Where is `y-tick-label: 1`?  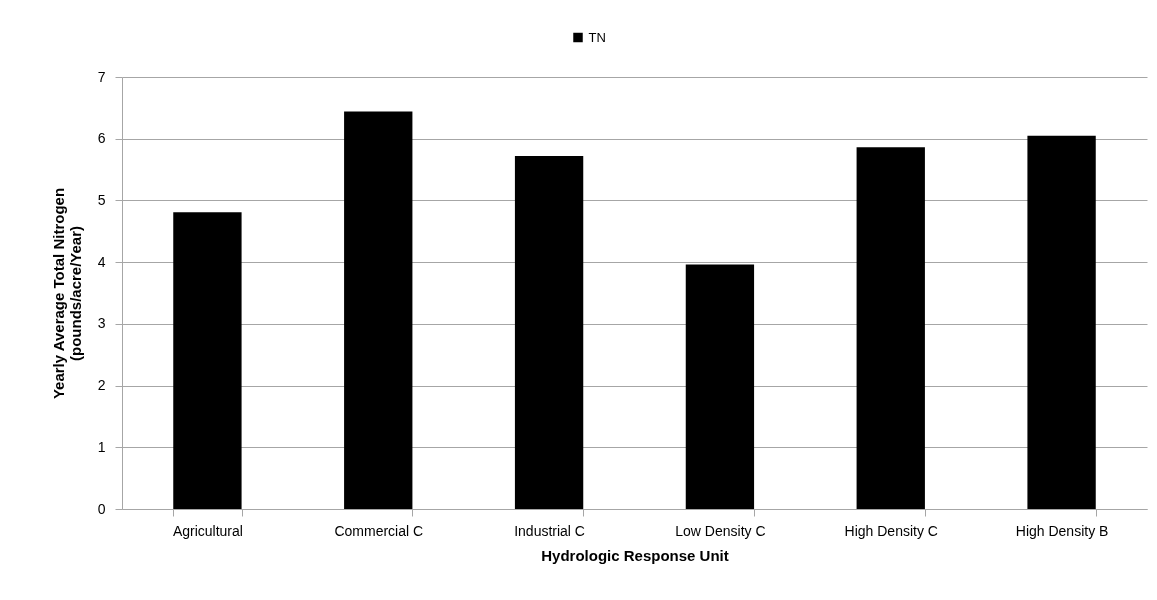 y-tick-label: 1 is located at coordinates (101, 446).